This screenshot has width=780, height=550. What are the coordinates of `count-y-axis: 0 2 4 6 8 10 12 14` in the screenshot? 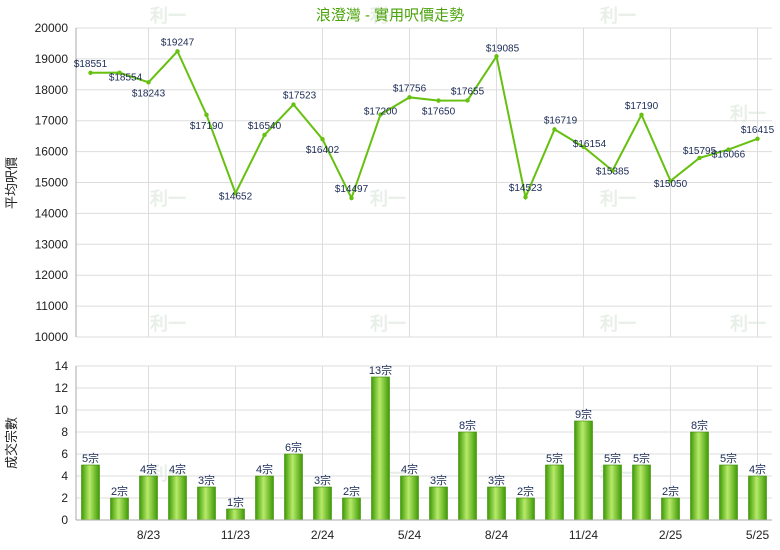 It's located at (66, 443).